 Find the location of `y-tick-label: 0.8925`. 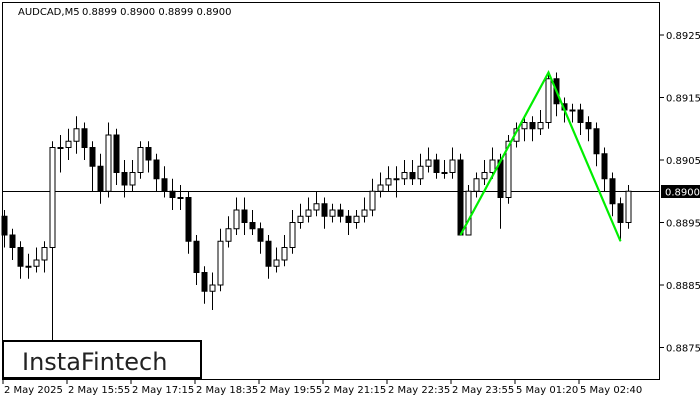

y-tick-label: 0.8925 is located at coordinates (683, 36).